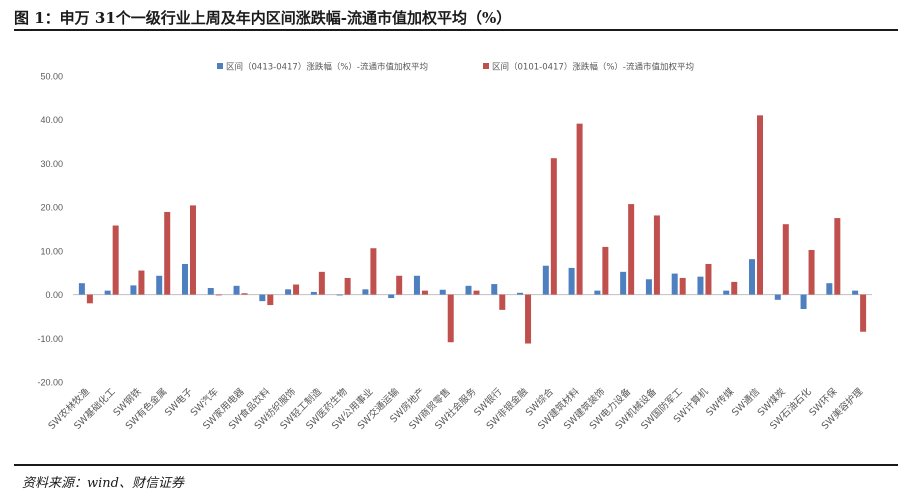 This screenshot has height=497, width=915. Describe the element at coordinates (456, 30) in the screenshot. I see `title-rule` at that location.